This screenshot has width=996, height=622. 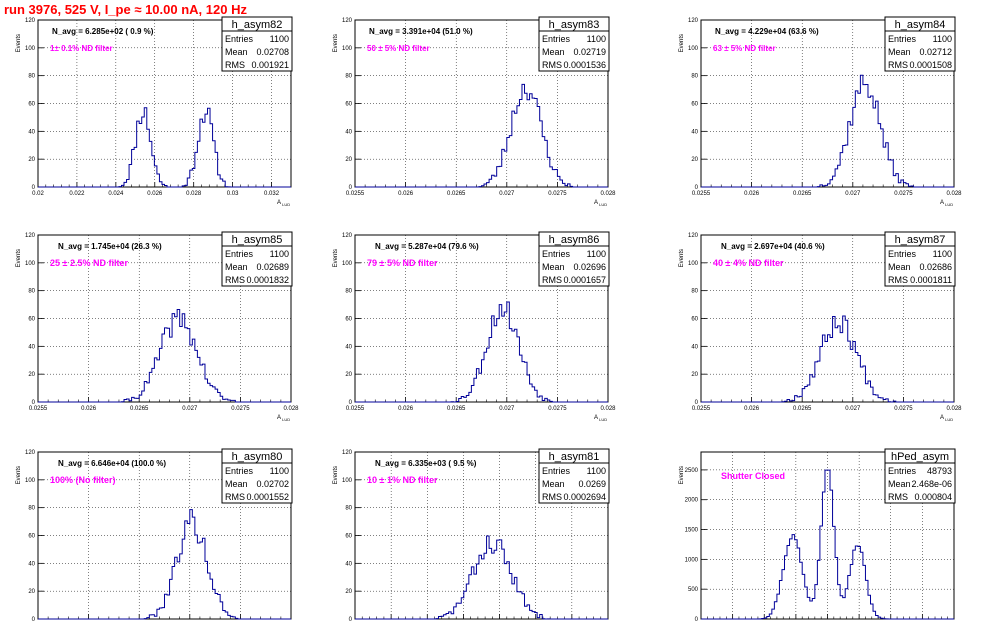 What do you see at coordinates (574, 240) in the screenshot?
I see `stats-title: h_asym86` at bounding box center [574, 240].